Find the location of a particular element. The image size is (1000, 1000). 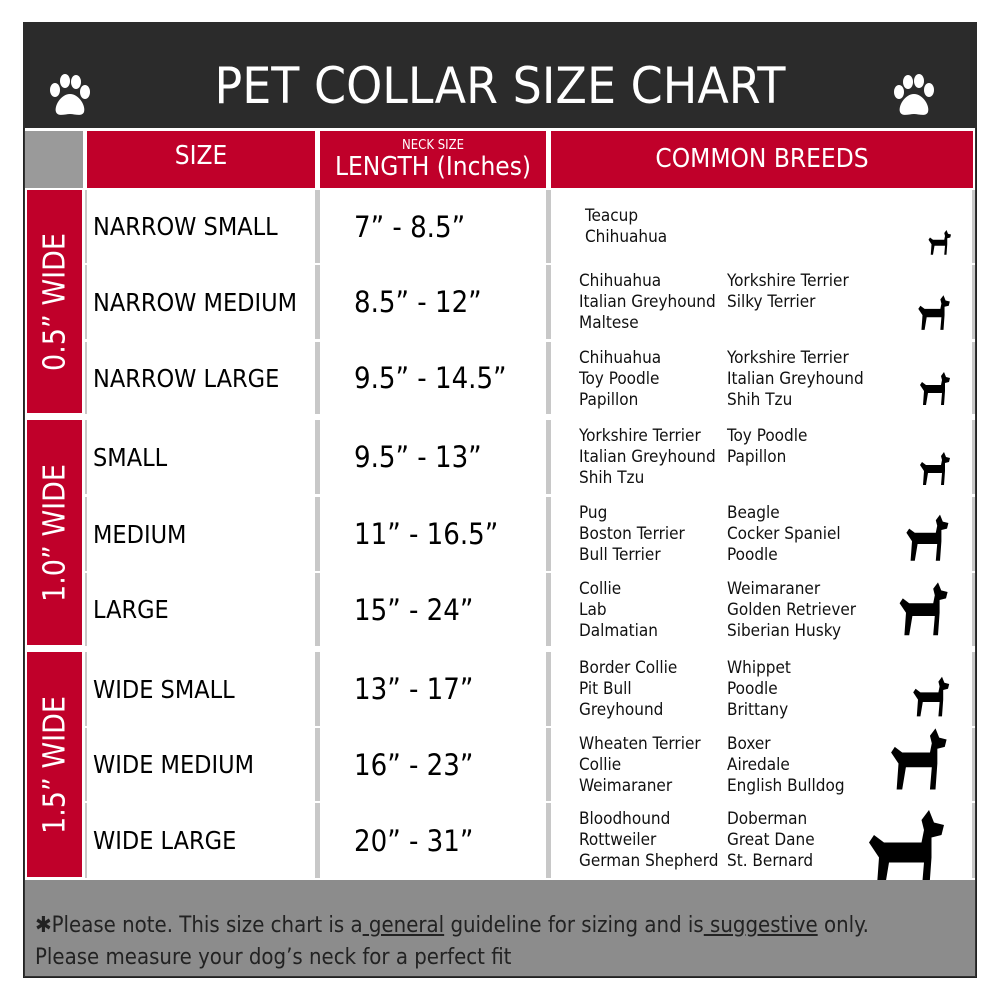

length-cell: 8.5” - 12” is located at coordinates (433, 302).